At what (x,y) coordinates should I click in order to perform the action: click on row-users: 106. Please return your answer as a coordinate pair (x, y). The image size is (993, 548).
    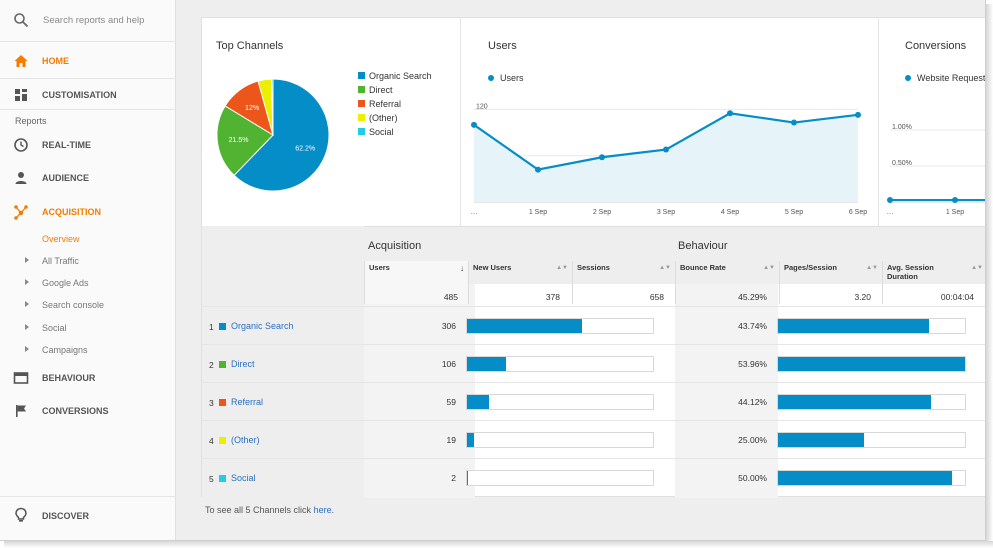
    Looking at the image, I should click on (448, 364).